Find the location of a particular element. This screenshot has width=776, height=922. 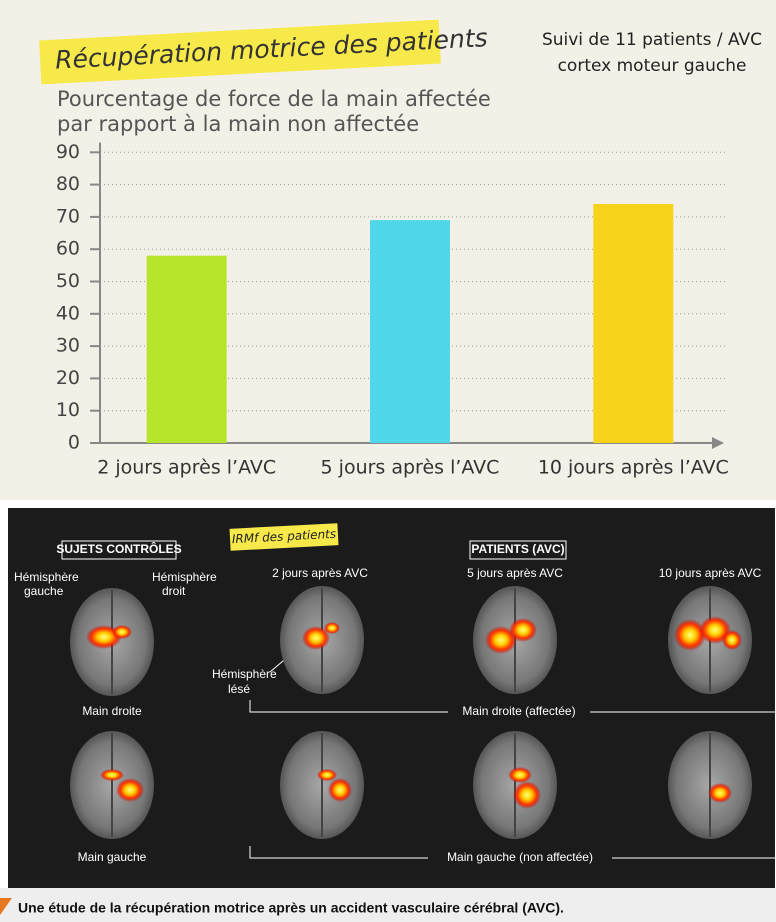

x-axis-arrow is located at coordinates (718, 443).